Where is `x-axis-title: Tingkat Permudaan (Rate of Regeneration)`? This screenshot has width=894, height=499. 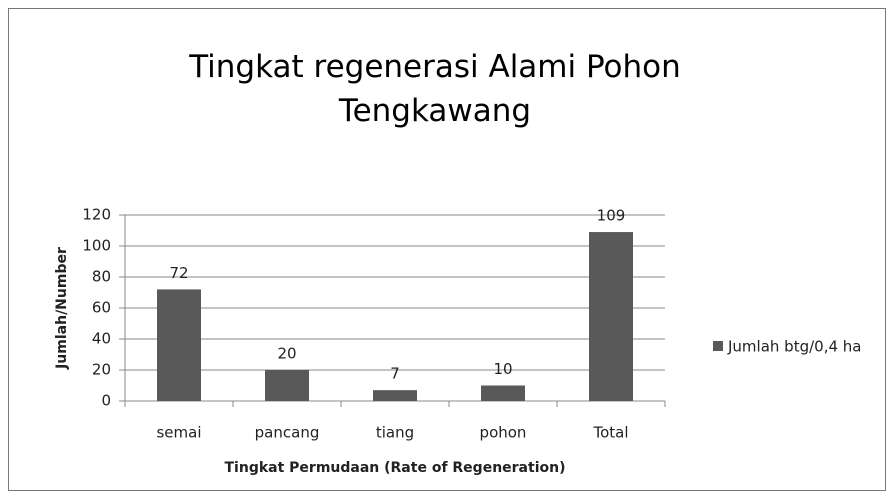
x-axis-title: Tingkat Permudaan (Rate of Regeneration) is located at coordinates (395, 468).